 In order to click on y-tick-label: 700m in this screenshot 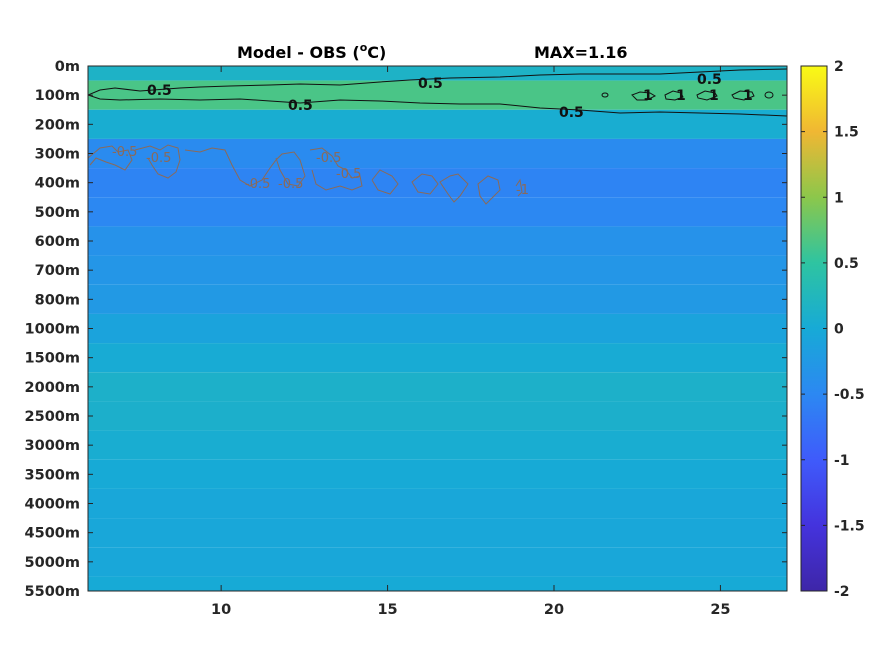, I will do `click(57, 271)`.